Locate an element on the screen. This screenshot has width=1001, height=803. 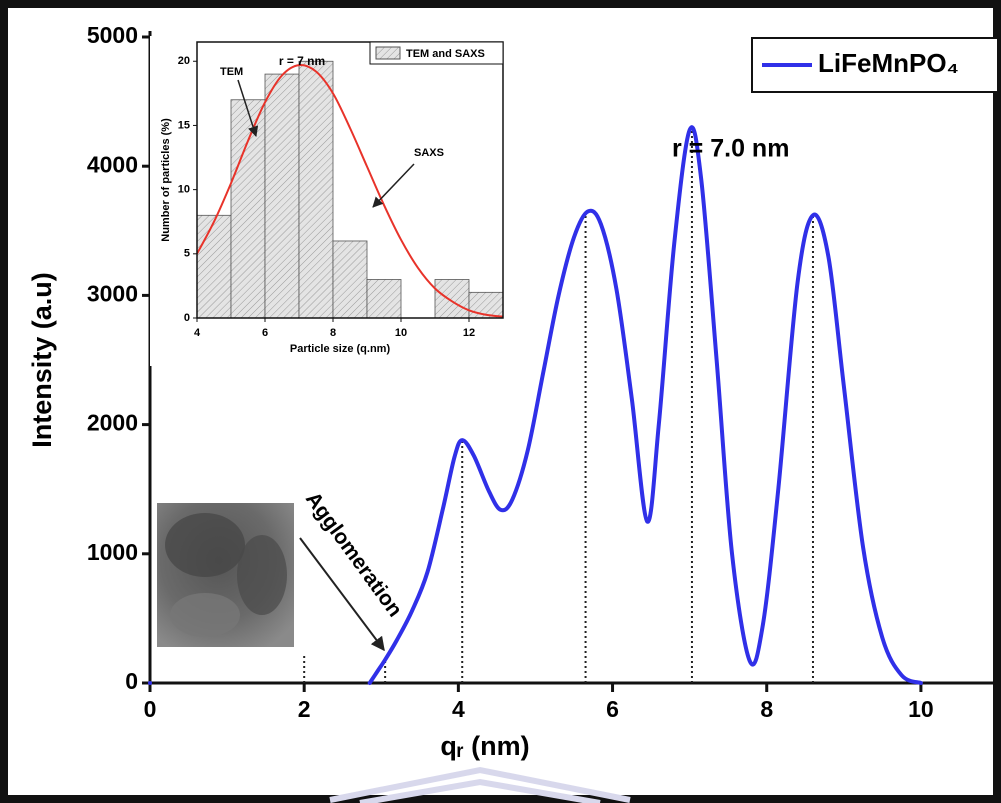
legend-label: TEM and SAXS is located at coordinates (445, 54).